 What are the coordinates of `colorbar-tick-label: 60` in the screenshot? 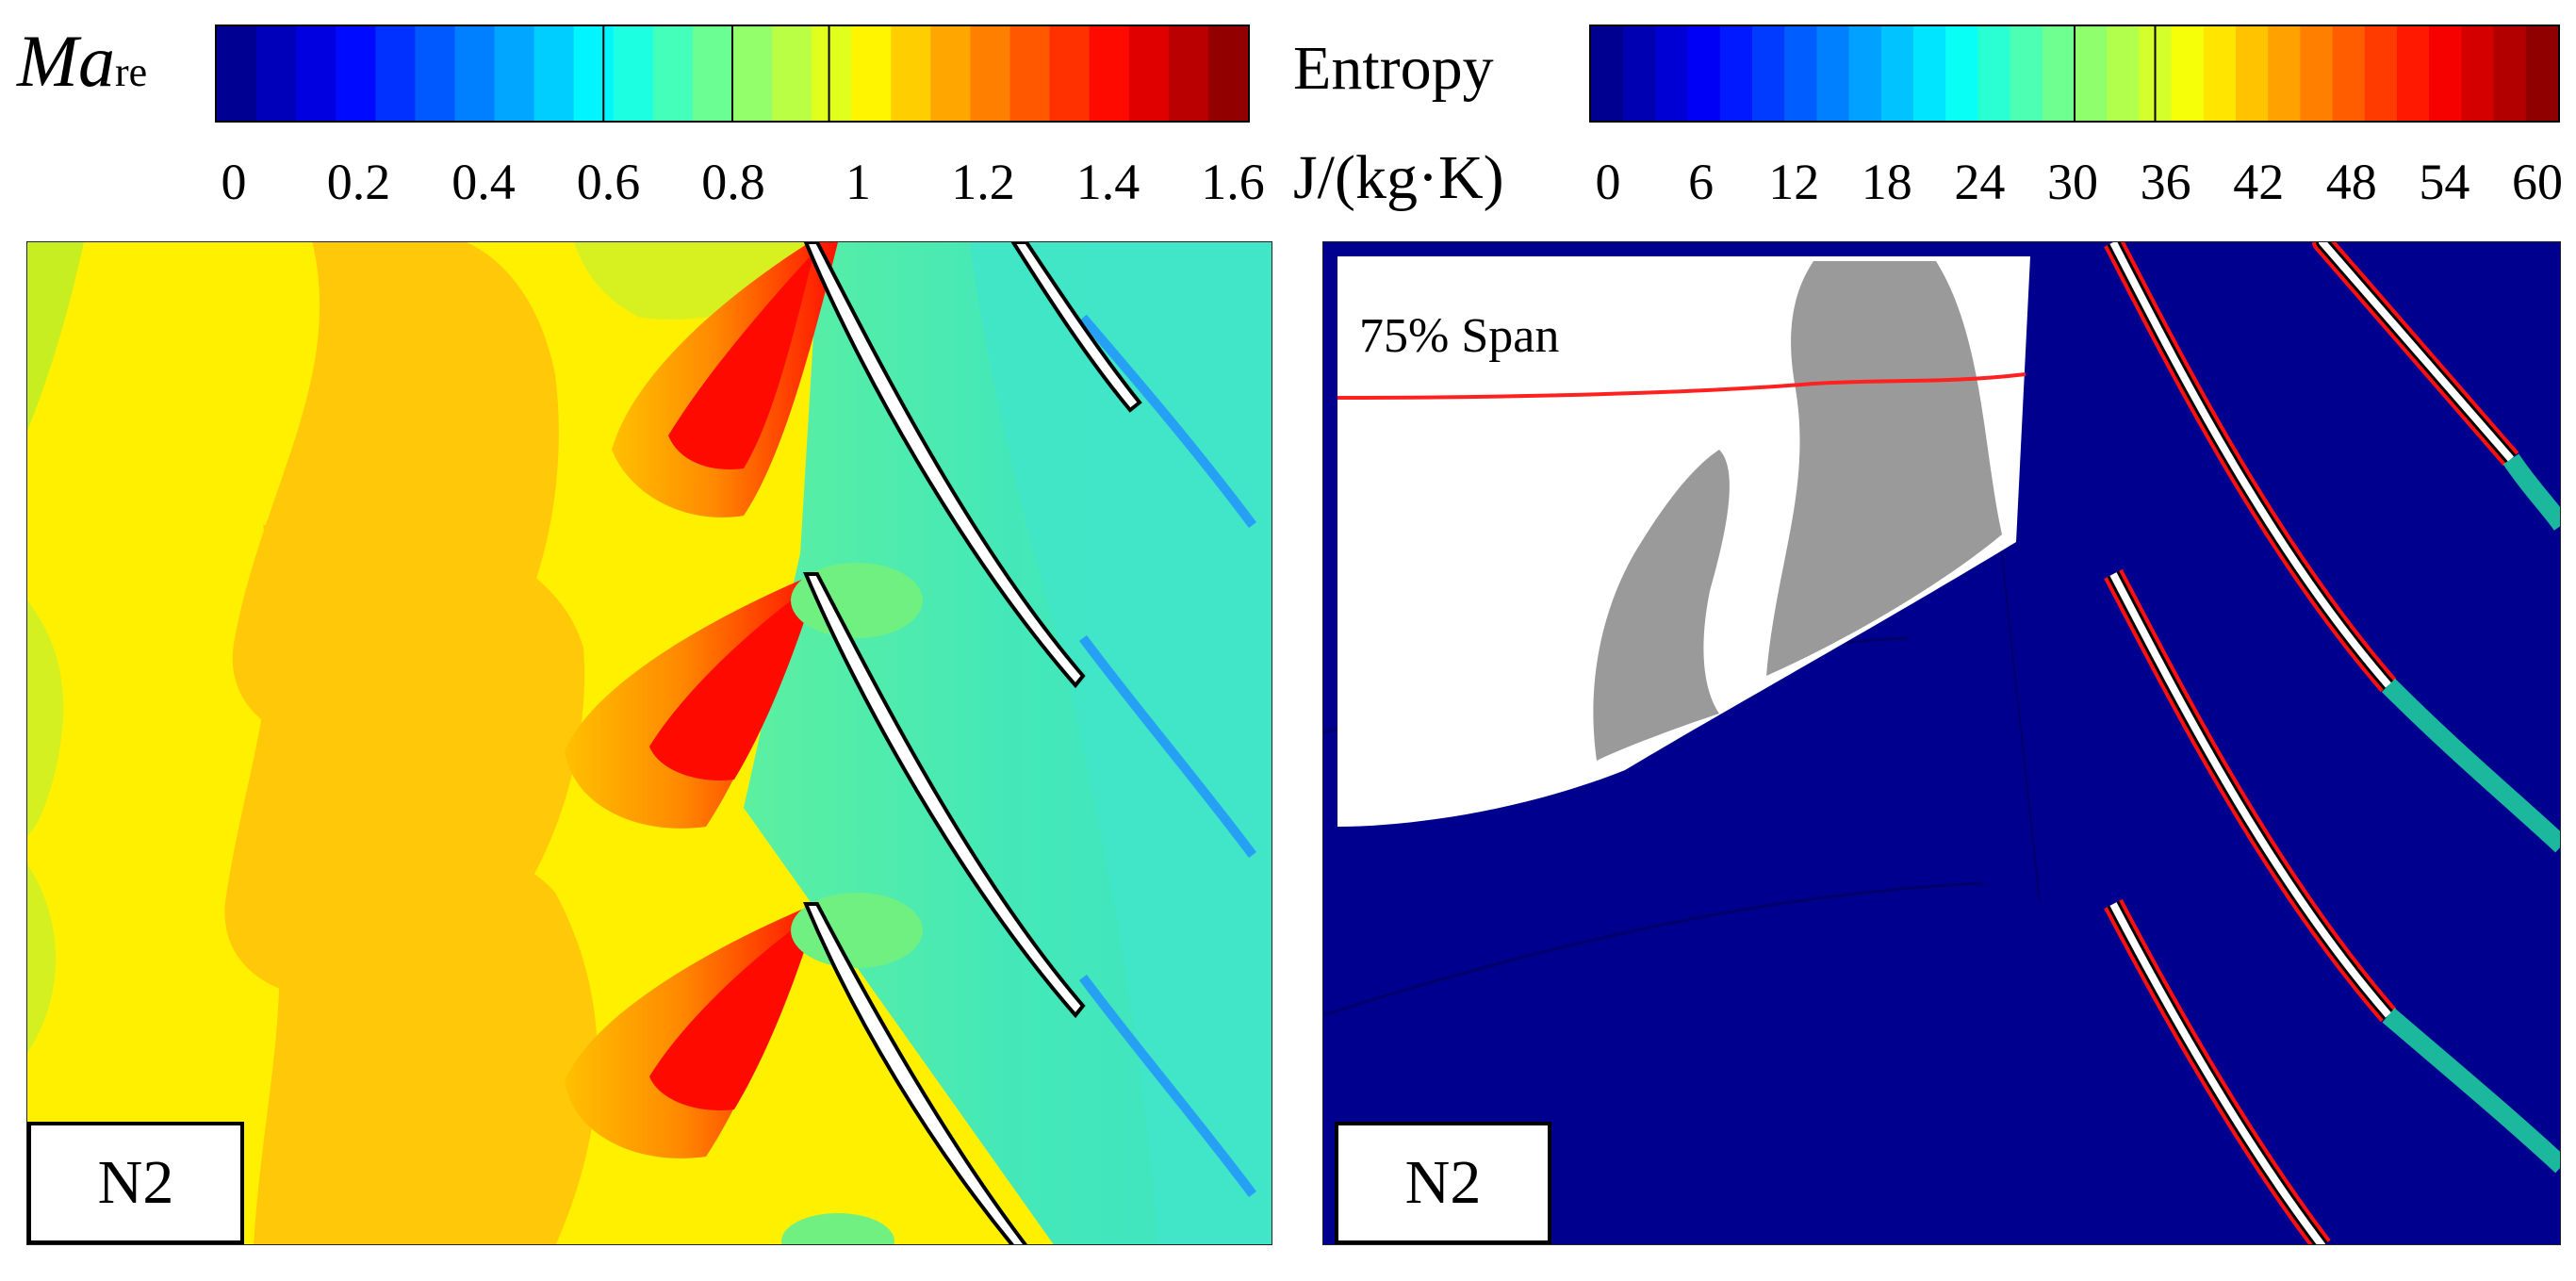 It's located at (2537, 182).